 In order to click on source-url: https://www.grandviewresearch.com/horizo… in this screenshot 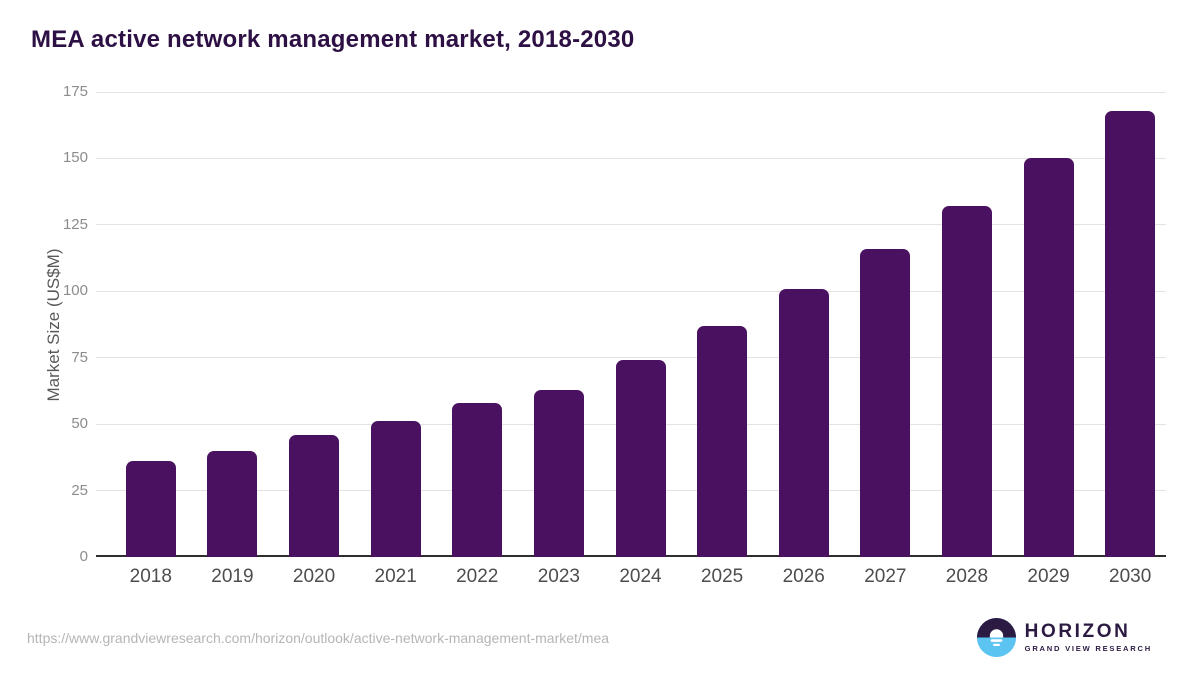, I will do `click(318, 638)`.